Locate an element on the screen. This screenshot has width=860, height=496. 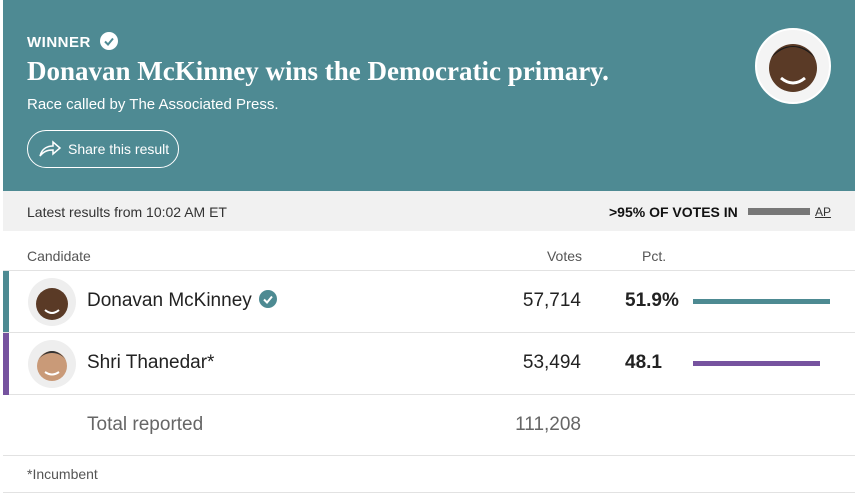
candidate-name: Donavan McKinney is located at coordinates (182, 301).